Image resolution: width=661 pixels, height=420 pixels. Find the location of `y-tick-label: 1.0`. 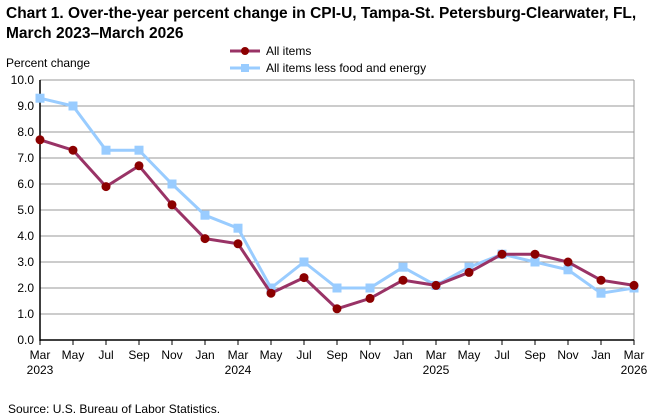

y-tick-label: 1.0 is located at coordinates (25, 314).